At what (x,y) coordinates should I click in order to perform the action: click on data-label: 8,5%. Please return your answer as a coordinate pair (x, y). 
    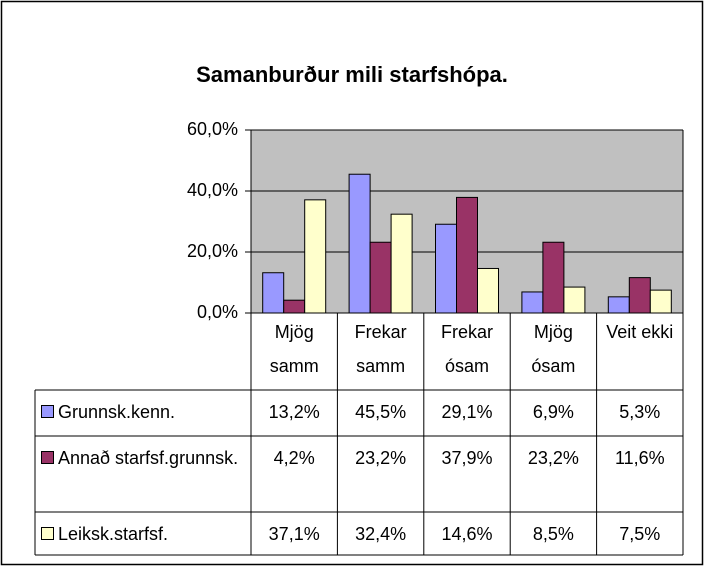
    Looking at the image, I should click on (553, 534).